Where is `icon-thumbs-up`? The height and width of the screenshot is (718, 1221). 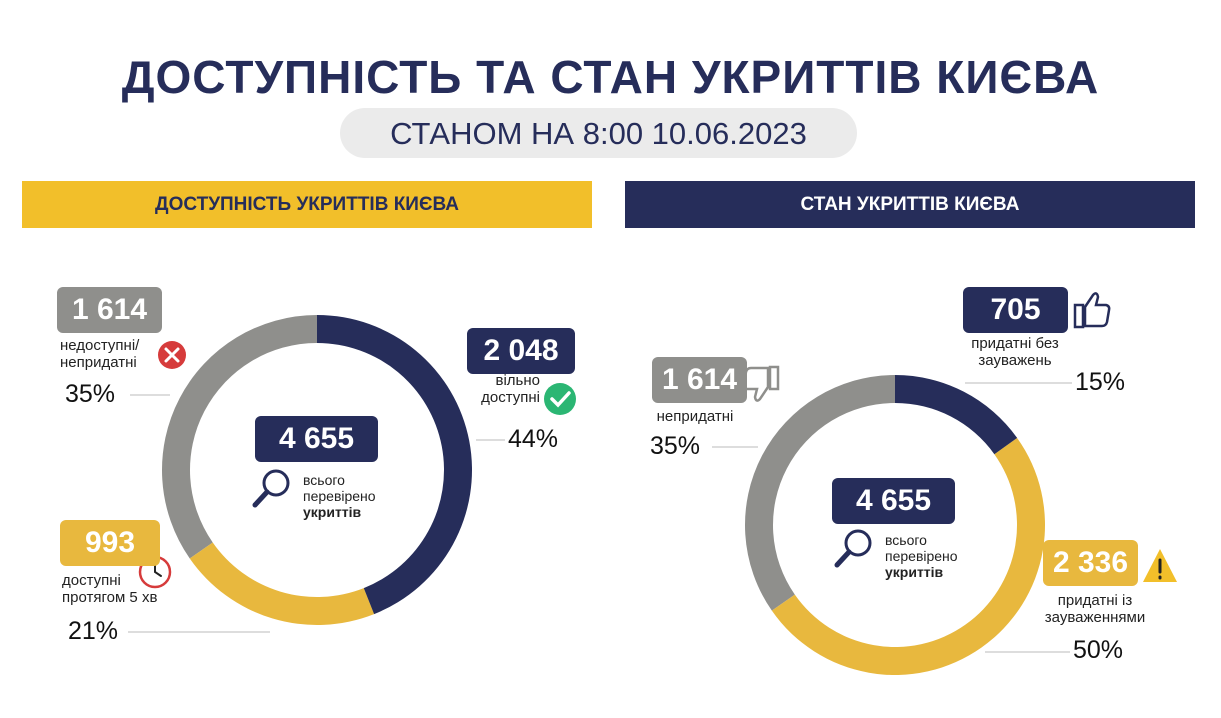
icon-thumbs-up is located at coordinates (1092, 310).